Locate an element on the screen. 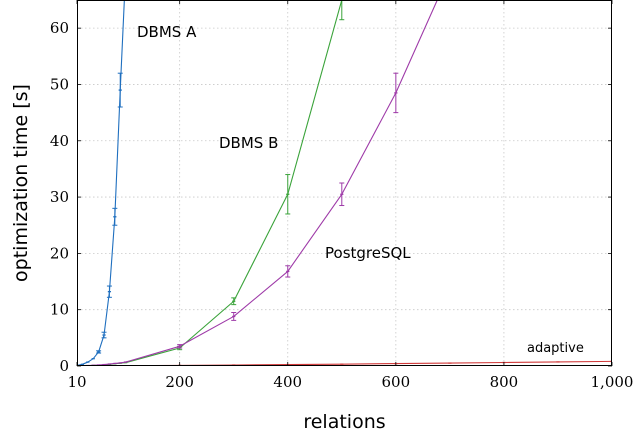  series-dbms-a is located at coordinates (101, 183).